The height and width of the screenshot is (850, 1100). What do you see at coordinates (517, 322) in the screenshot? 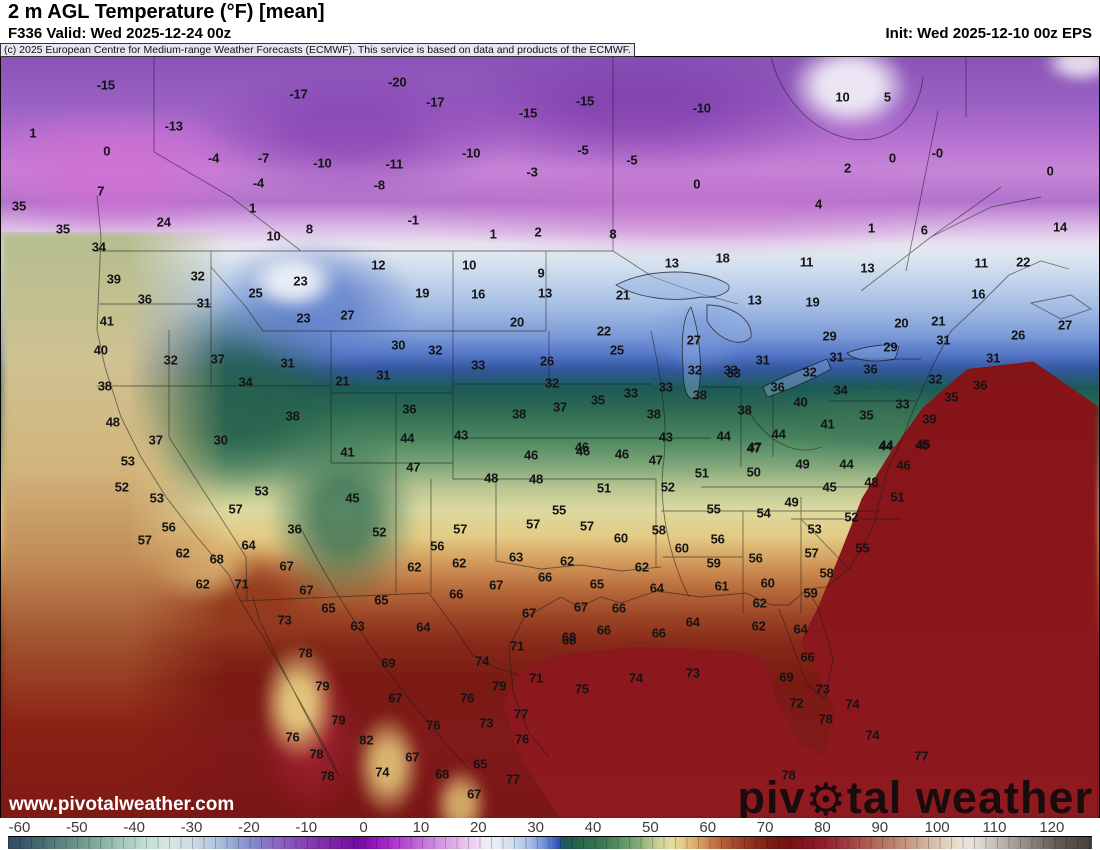
I see `temp-label: 20` at bounding box center [517, 322].